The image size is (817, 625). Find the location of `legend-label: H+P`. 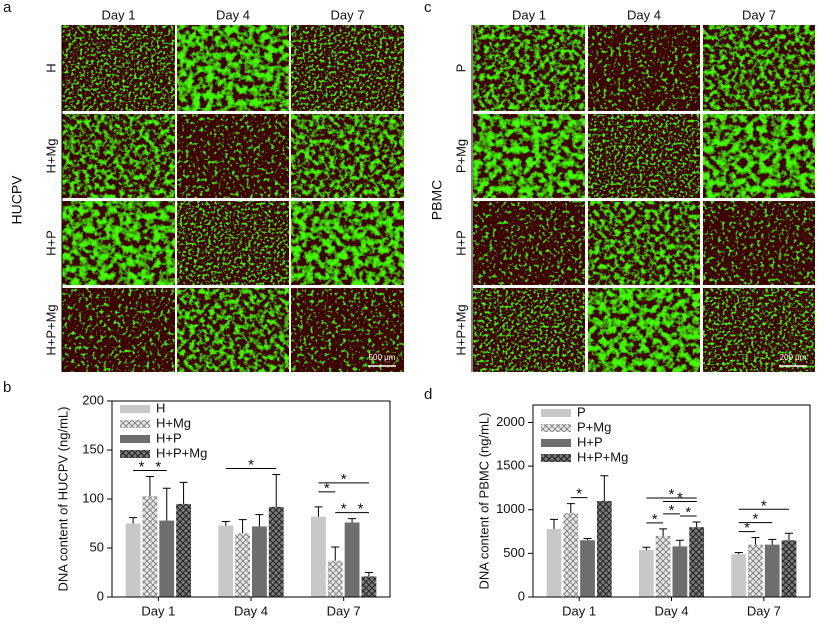

legend-label: H+P is located at coordinates (169, 437).